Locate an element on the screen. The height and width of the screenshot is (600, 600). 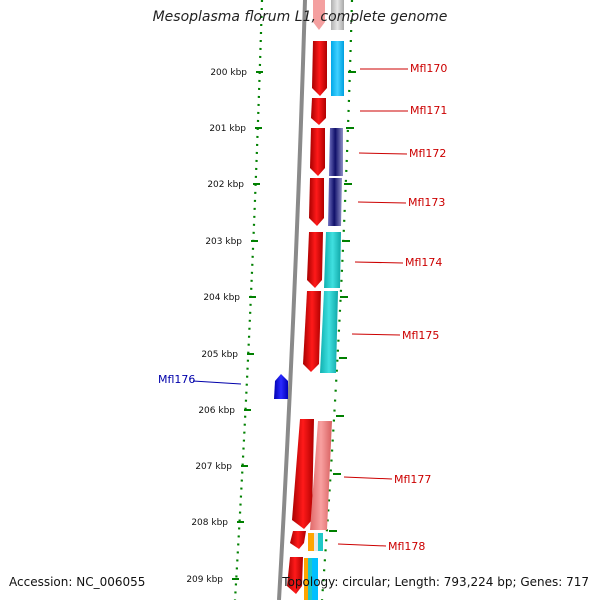
gene-label: Mfl178 is located at coordinates (406, 546).